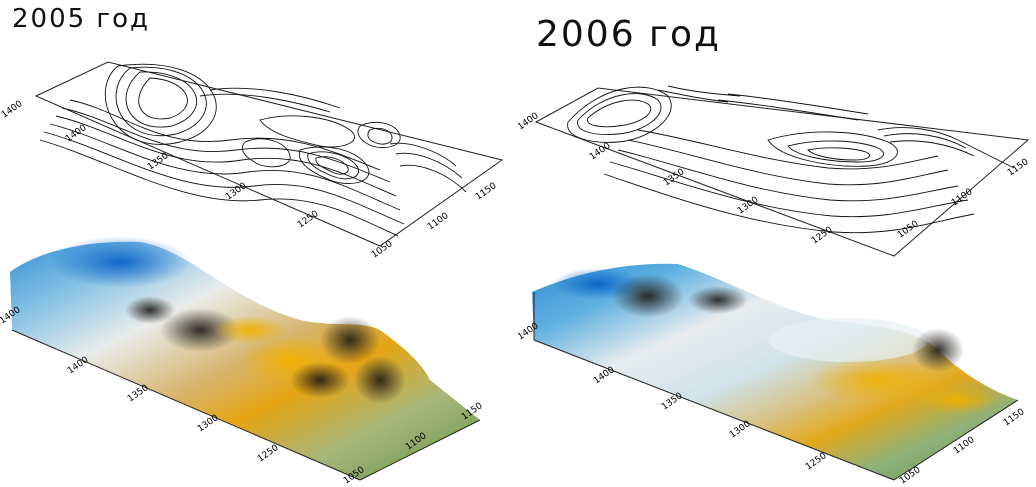 The height and width of the screenshot is (487, 1036). Describe the element at coordinates (1014, 417) in the screenshot. I see `surface-tick: 1150` at that location.